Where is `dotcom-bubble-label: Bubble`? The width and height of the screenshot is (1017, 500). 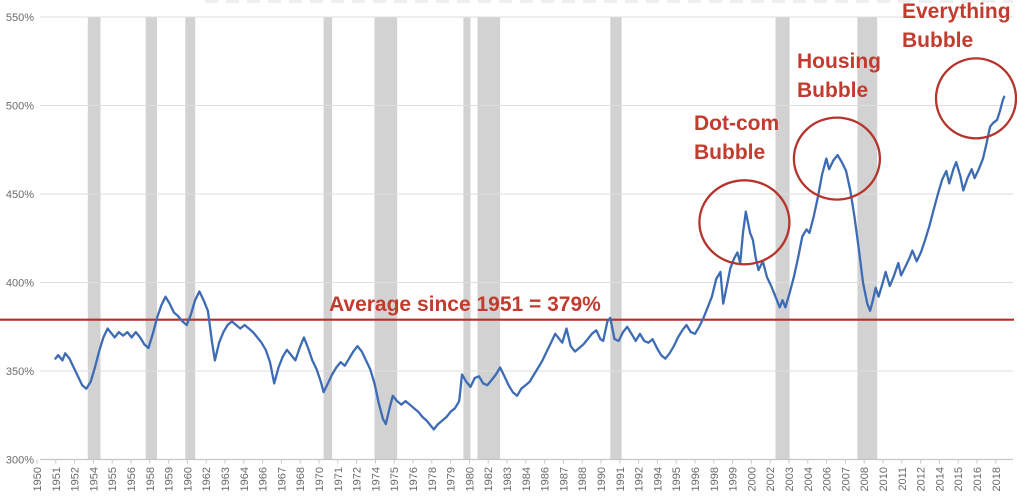
dotcom-bubble-label: Bubble is located at coordinates (729, 152).